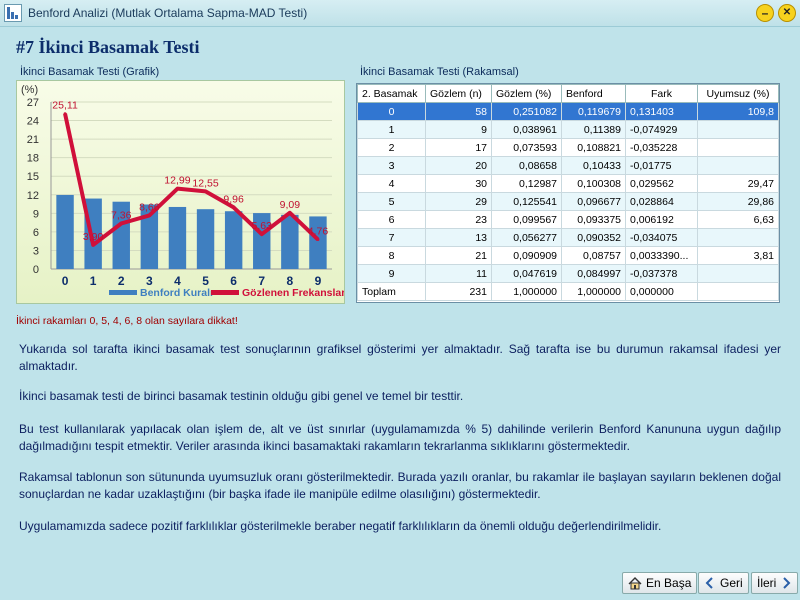 Image resolution: width=800 pixels, height=600 pixels. Describe the element at coordinates (318, 232) in the screenshot. I see `observed-data-label: 4,76` at that location.